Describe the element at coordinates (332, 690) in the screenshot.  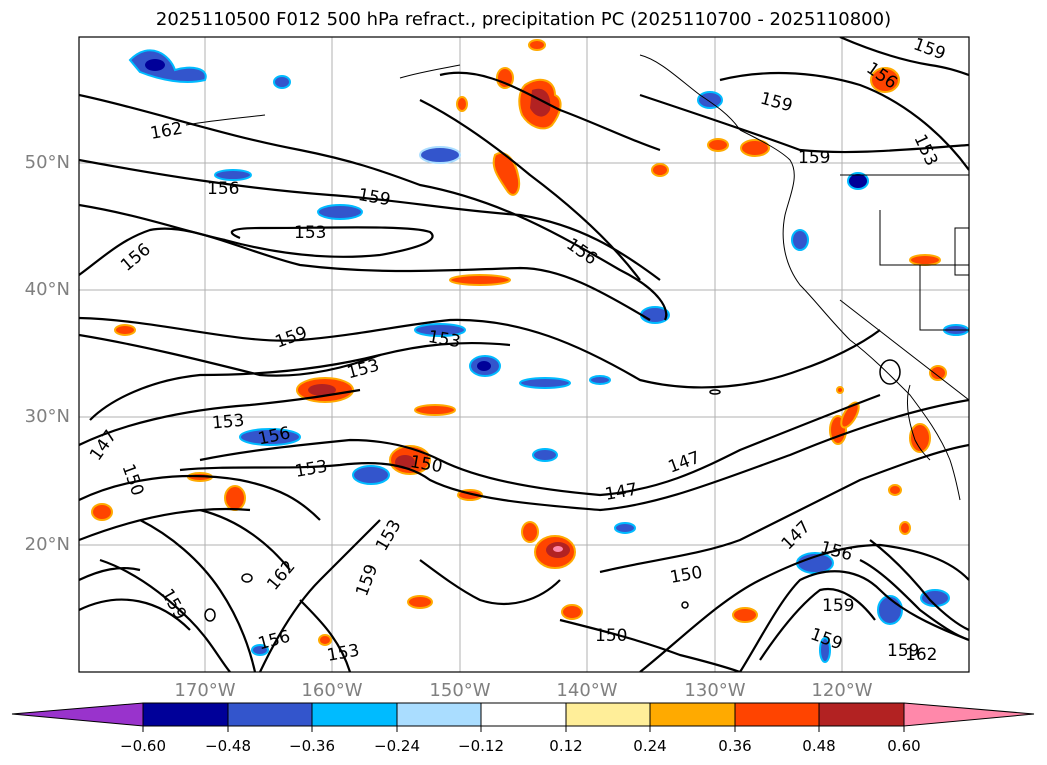
I see `lon-label: 160°W` at that location.